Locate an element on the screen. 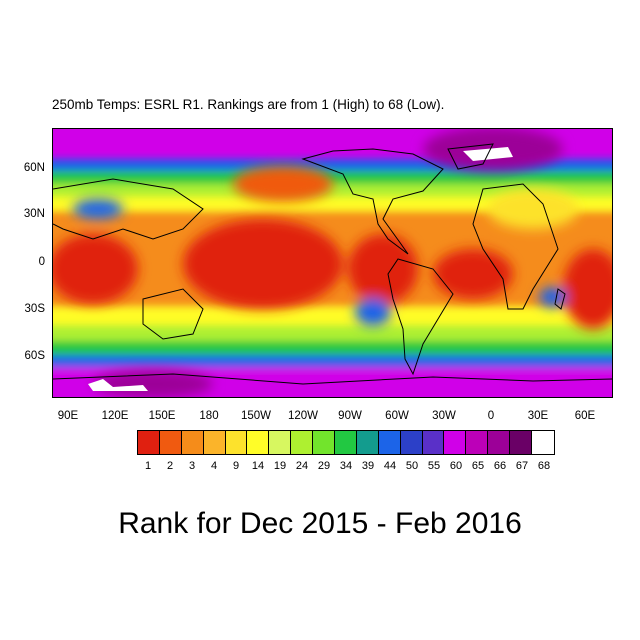 The image size is (640, 640). lon-label-120e: 120E is located at coordinates (115, 416).